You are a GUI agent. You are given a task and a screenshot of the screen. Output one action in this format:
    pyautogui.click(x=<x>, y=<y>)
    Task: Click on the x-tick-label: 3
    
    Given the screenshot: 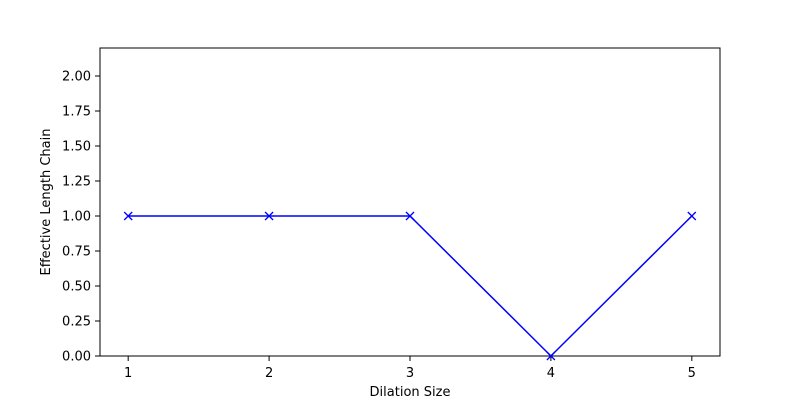 What is the action you would take?
    pyautogui.click(x=410, y=373)
    